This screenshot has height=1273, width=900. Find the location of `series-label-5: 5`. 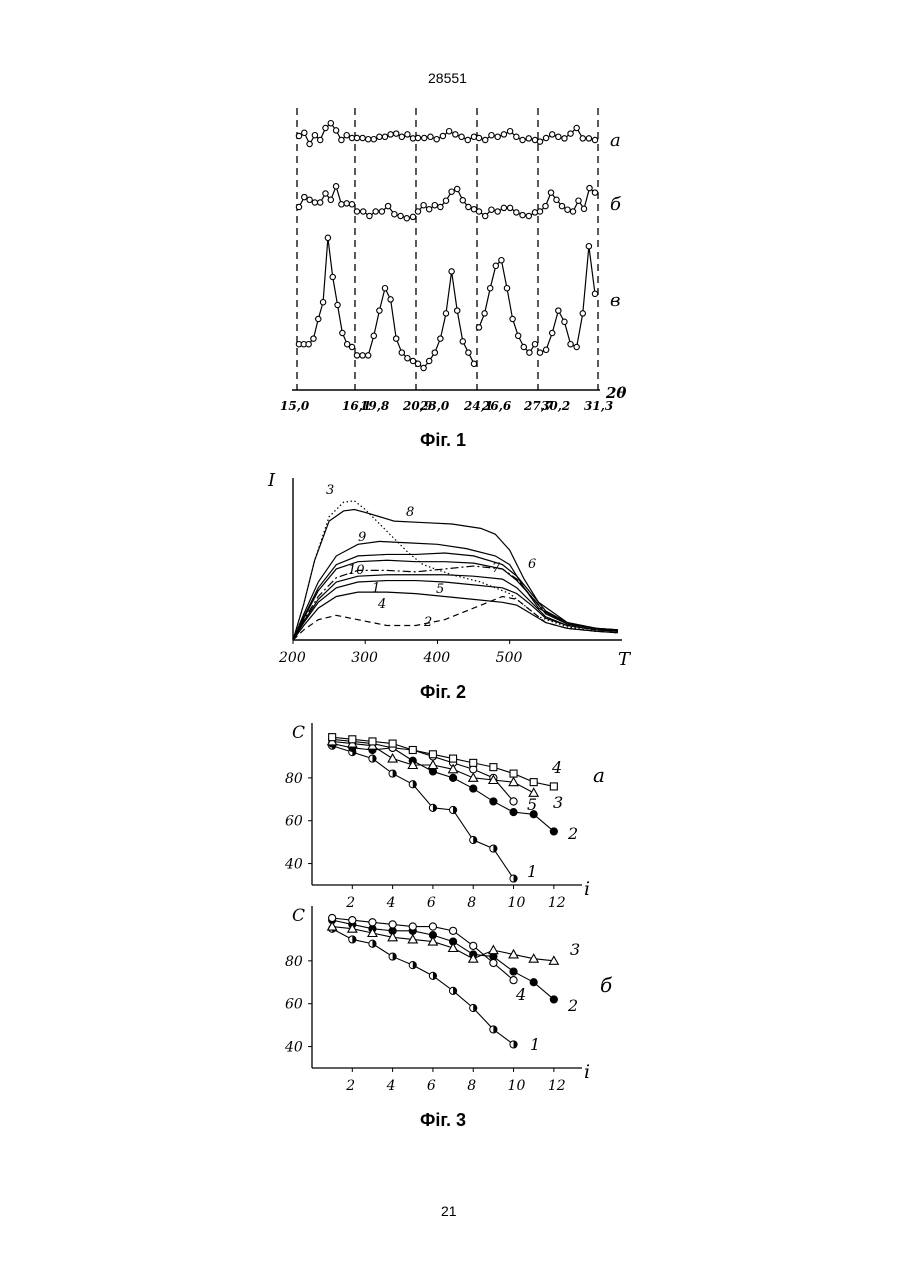

series-label-5: 5 is located at coordinates (532, 804).